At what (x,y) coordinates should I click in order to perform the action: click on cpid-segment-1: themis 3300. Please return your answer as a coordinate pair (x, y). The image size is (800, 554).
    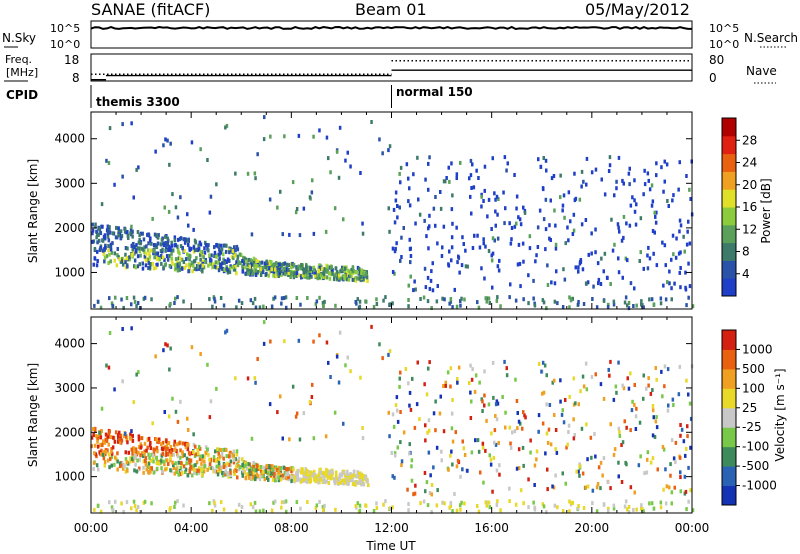
    Looking at the image, I should click on (138, 102).